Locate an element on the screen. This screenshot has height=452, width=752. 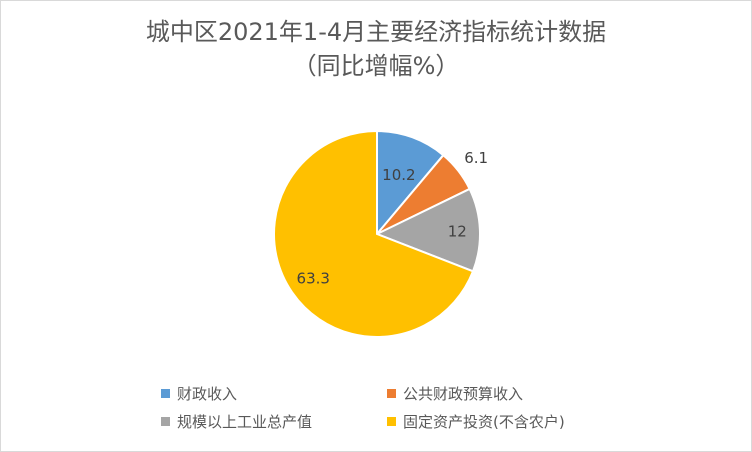
legend-item-fiscal-revenue: 财政收入 is located at coordinates (199, 393).